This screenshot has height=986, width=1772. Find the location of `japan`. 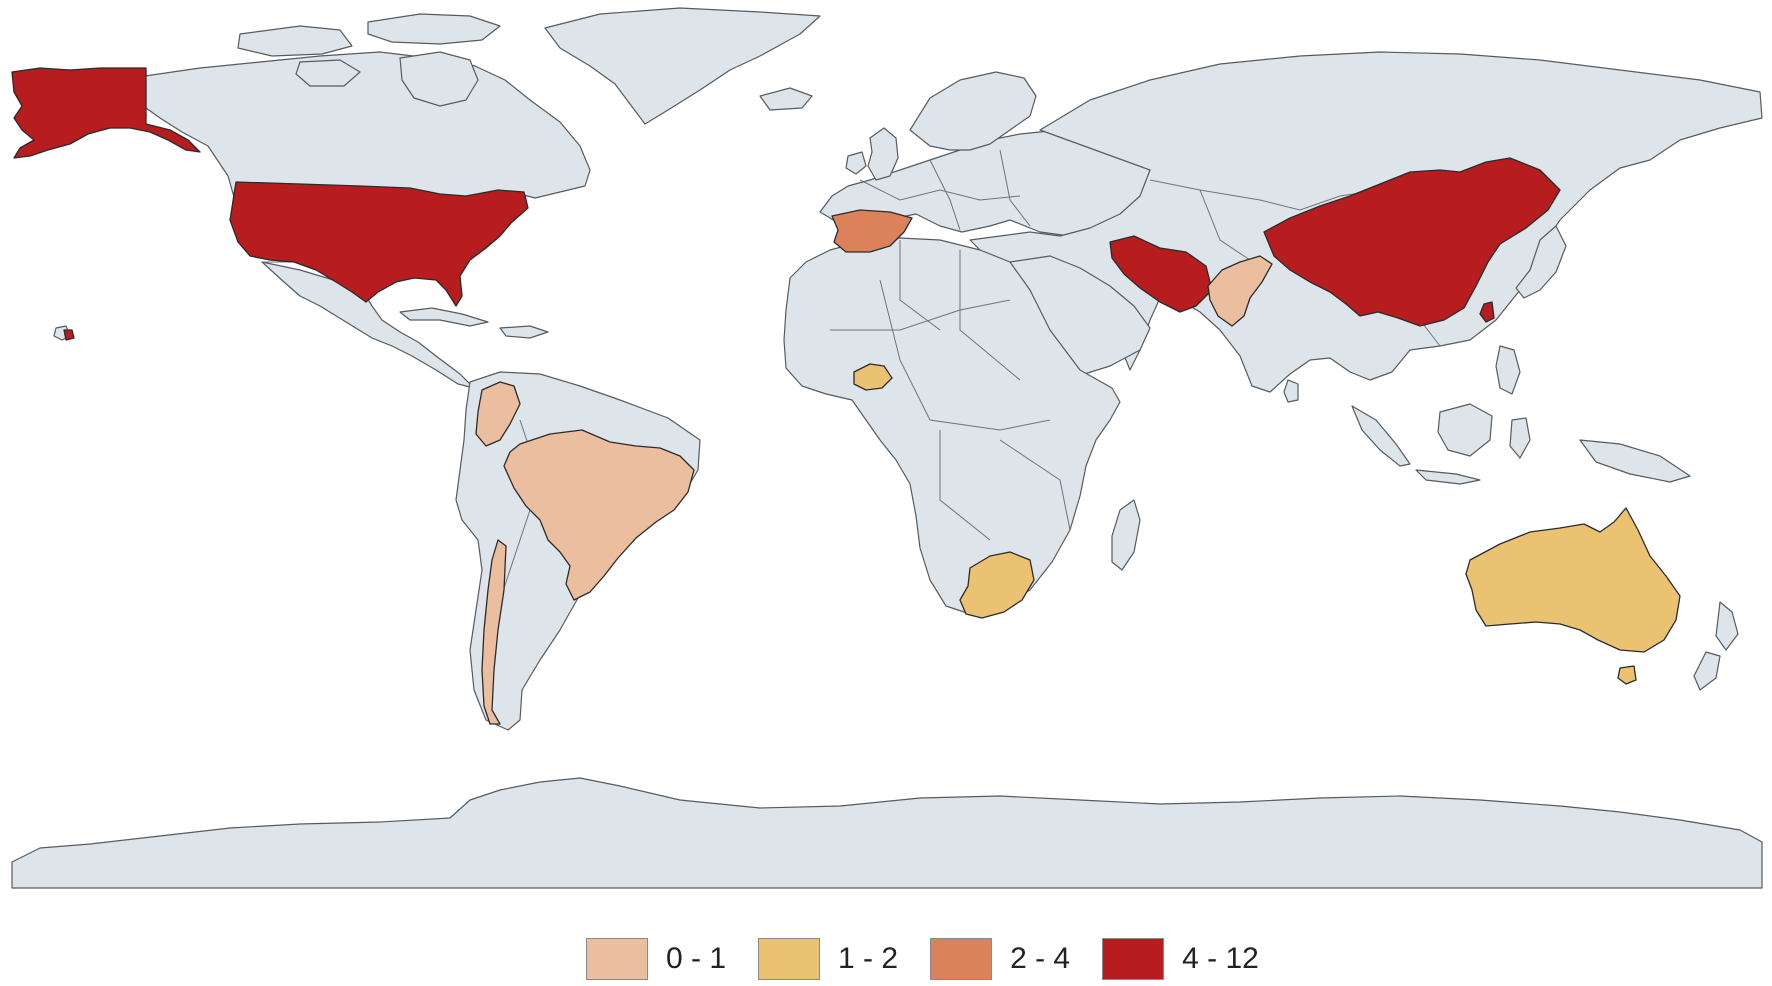

japan is located at coordinates (1541, 262).